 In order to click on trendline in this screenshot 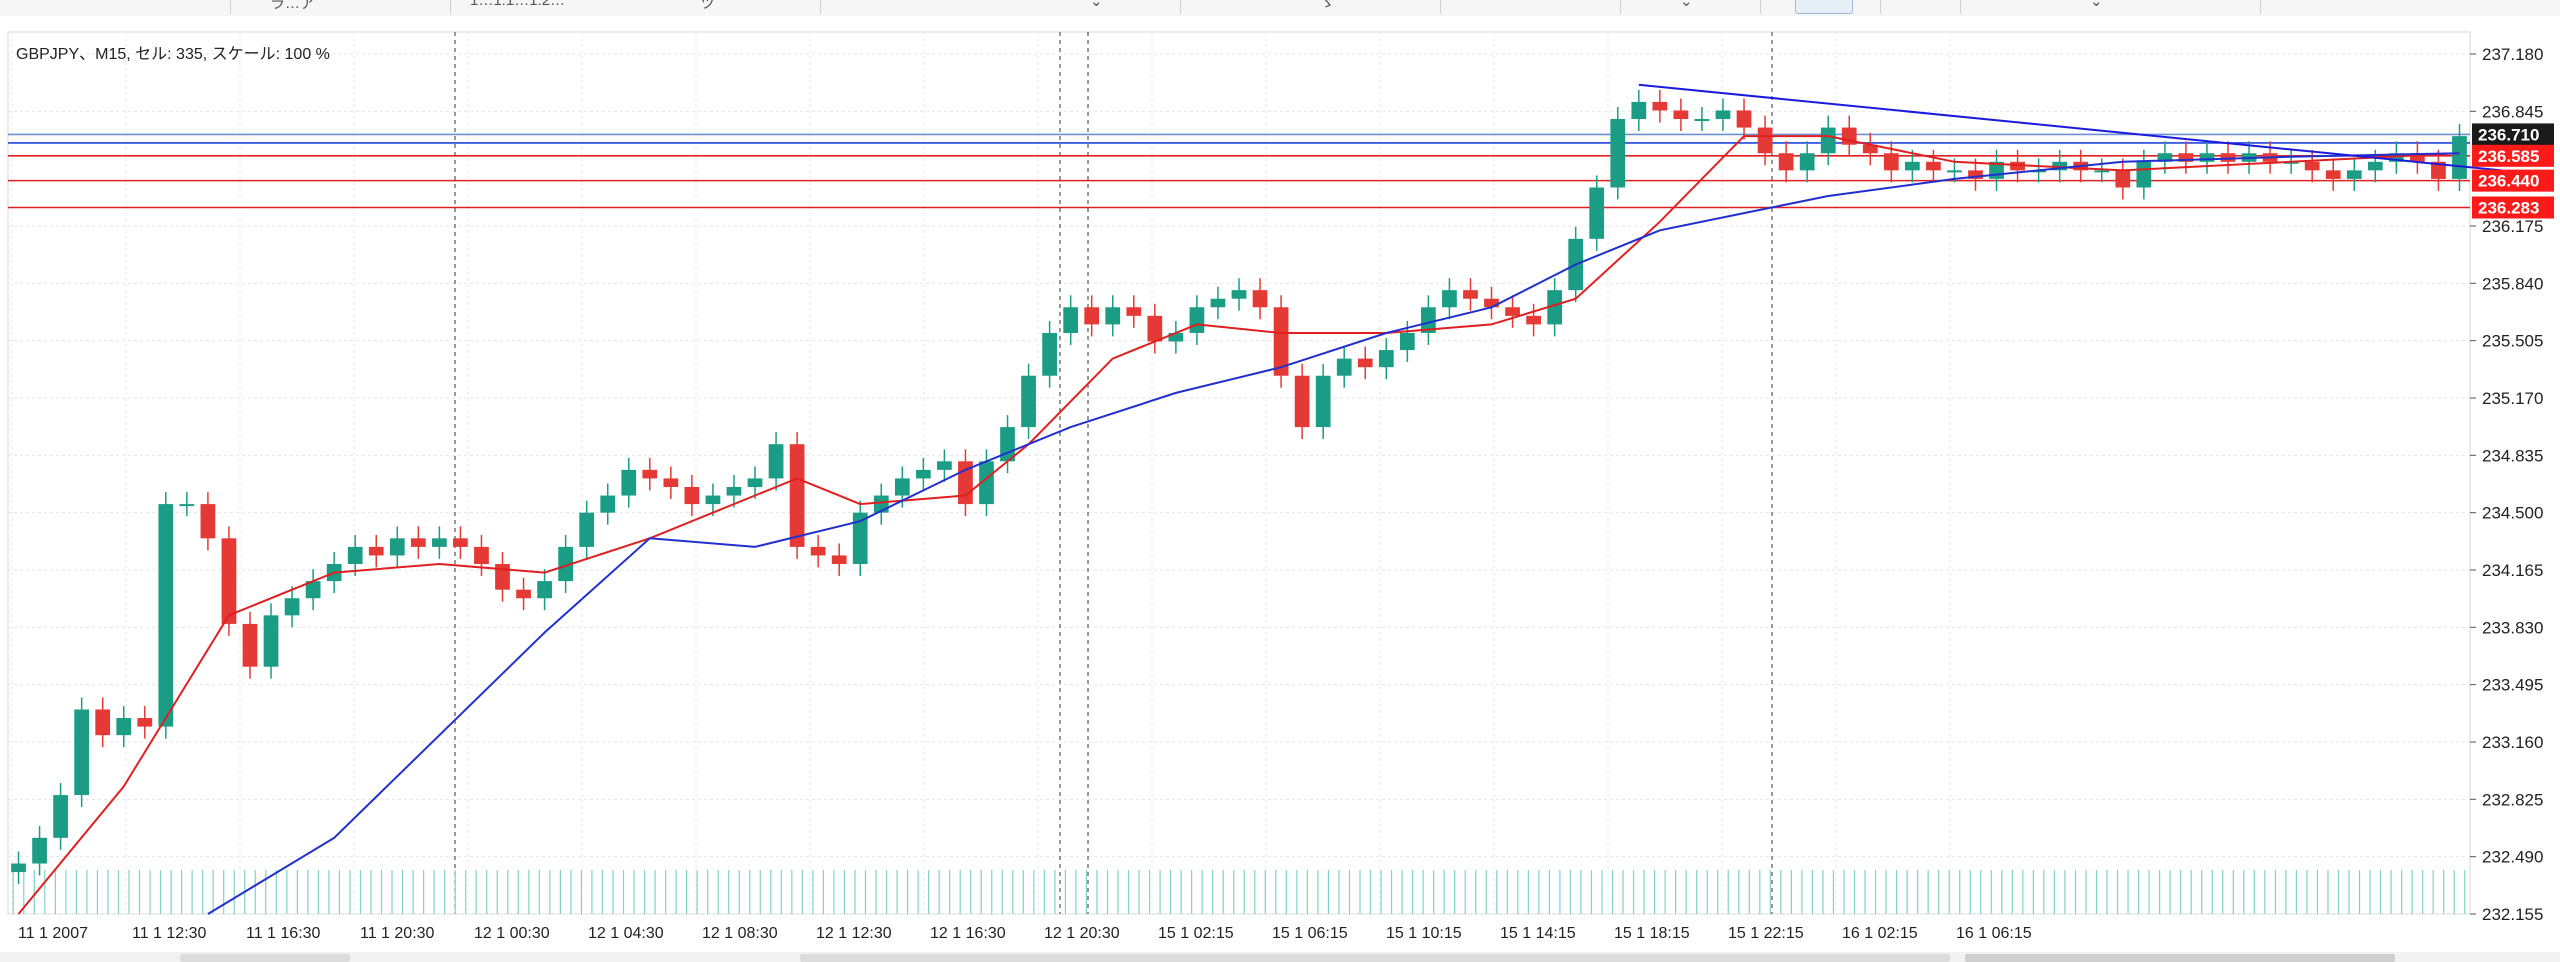, I will do `click(2070, 127)`.